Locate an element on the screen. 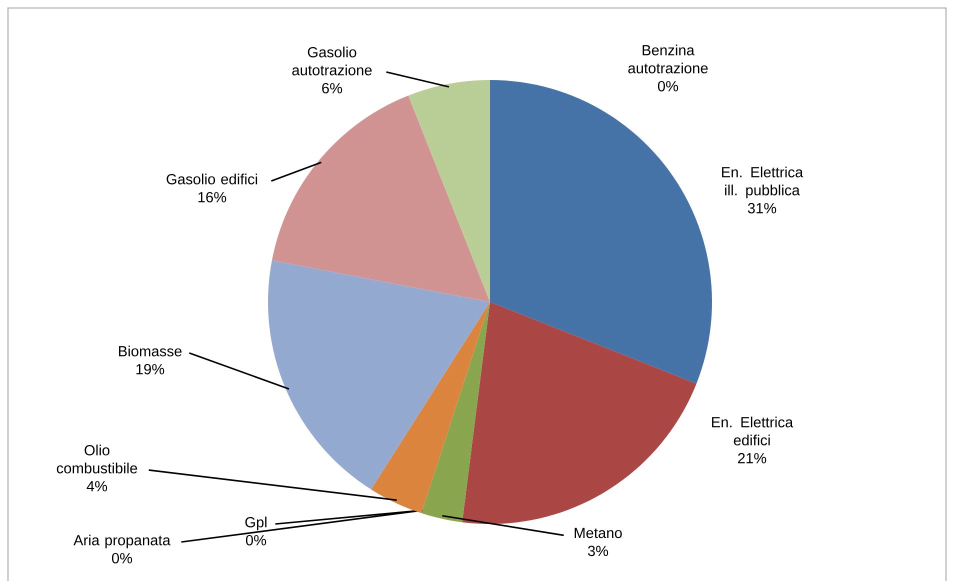 This screenshot has width=957, height=582. slice-label: En. Elettrica edifici is located at coordinates (753, 431).